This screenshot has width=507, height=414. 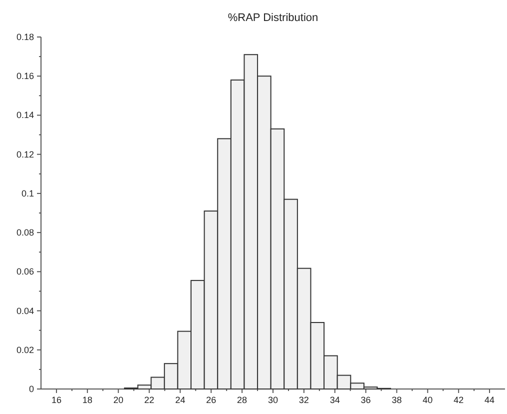 What do you see at coordinates (25, 76) in the screenshot?
I see `y-tick-label: 0.16` at bounding box center [25, 76].